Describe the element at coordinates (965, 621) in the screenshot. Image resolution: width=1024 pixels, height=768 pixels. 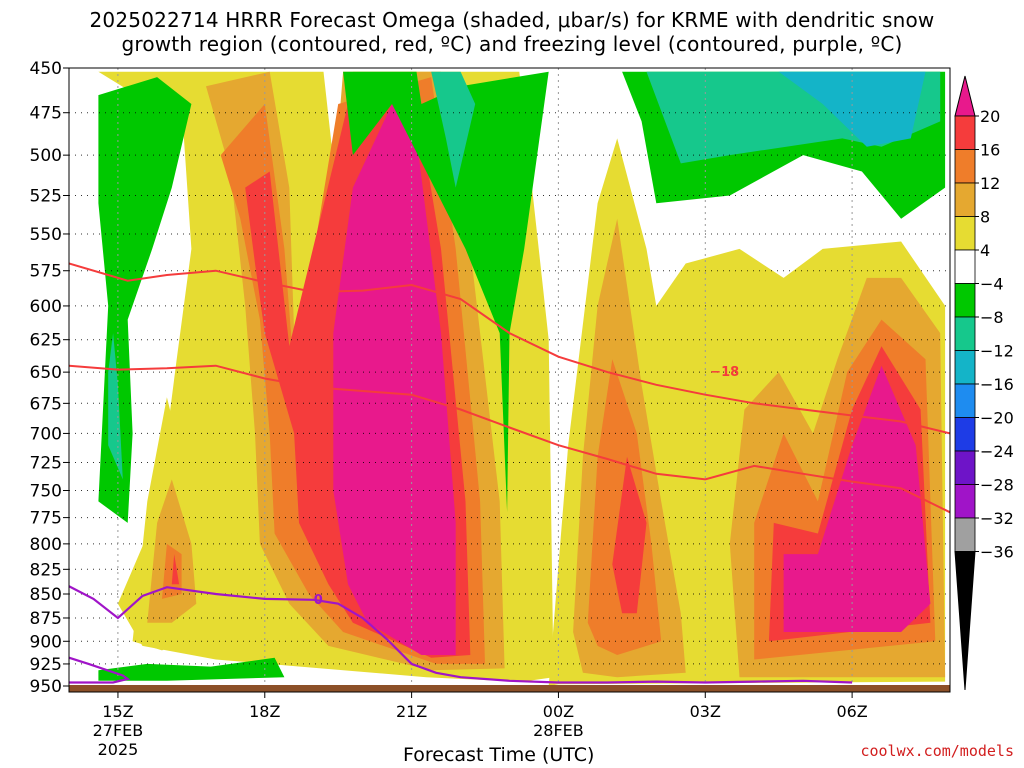
I see `colorbar-bottom-triangle` at that location.